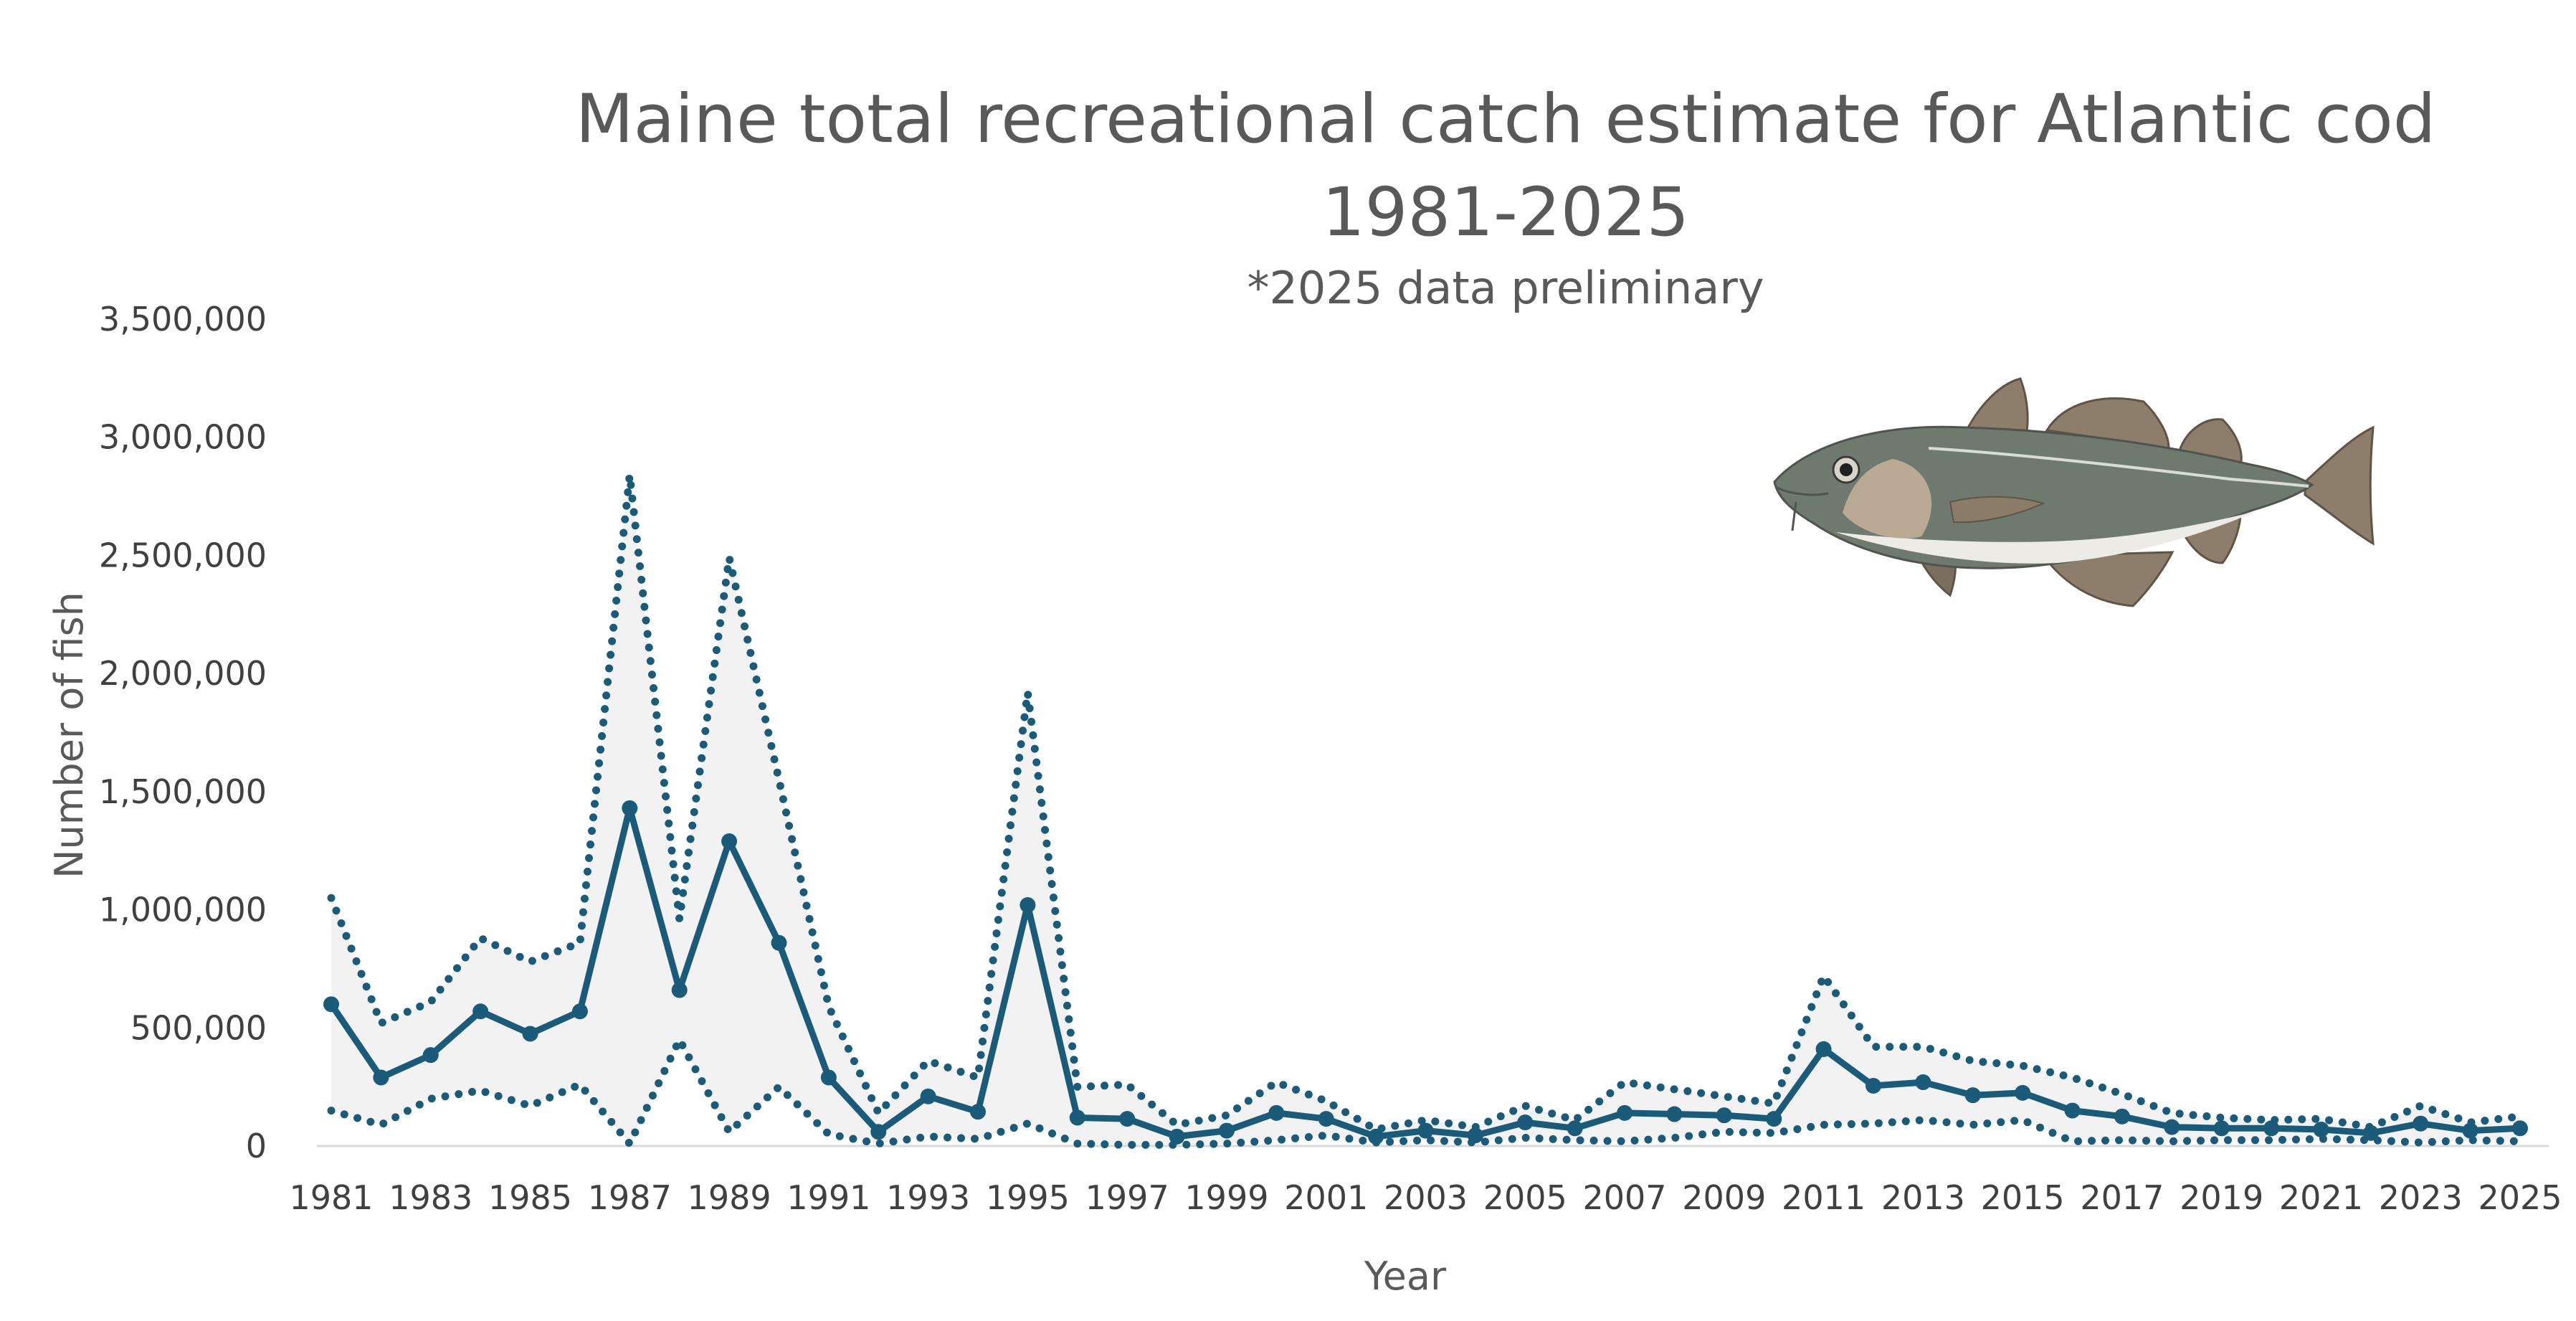  I want to click on y-tick-label: 2,500,000, so click(183, 555).